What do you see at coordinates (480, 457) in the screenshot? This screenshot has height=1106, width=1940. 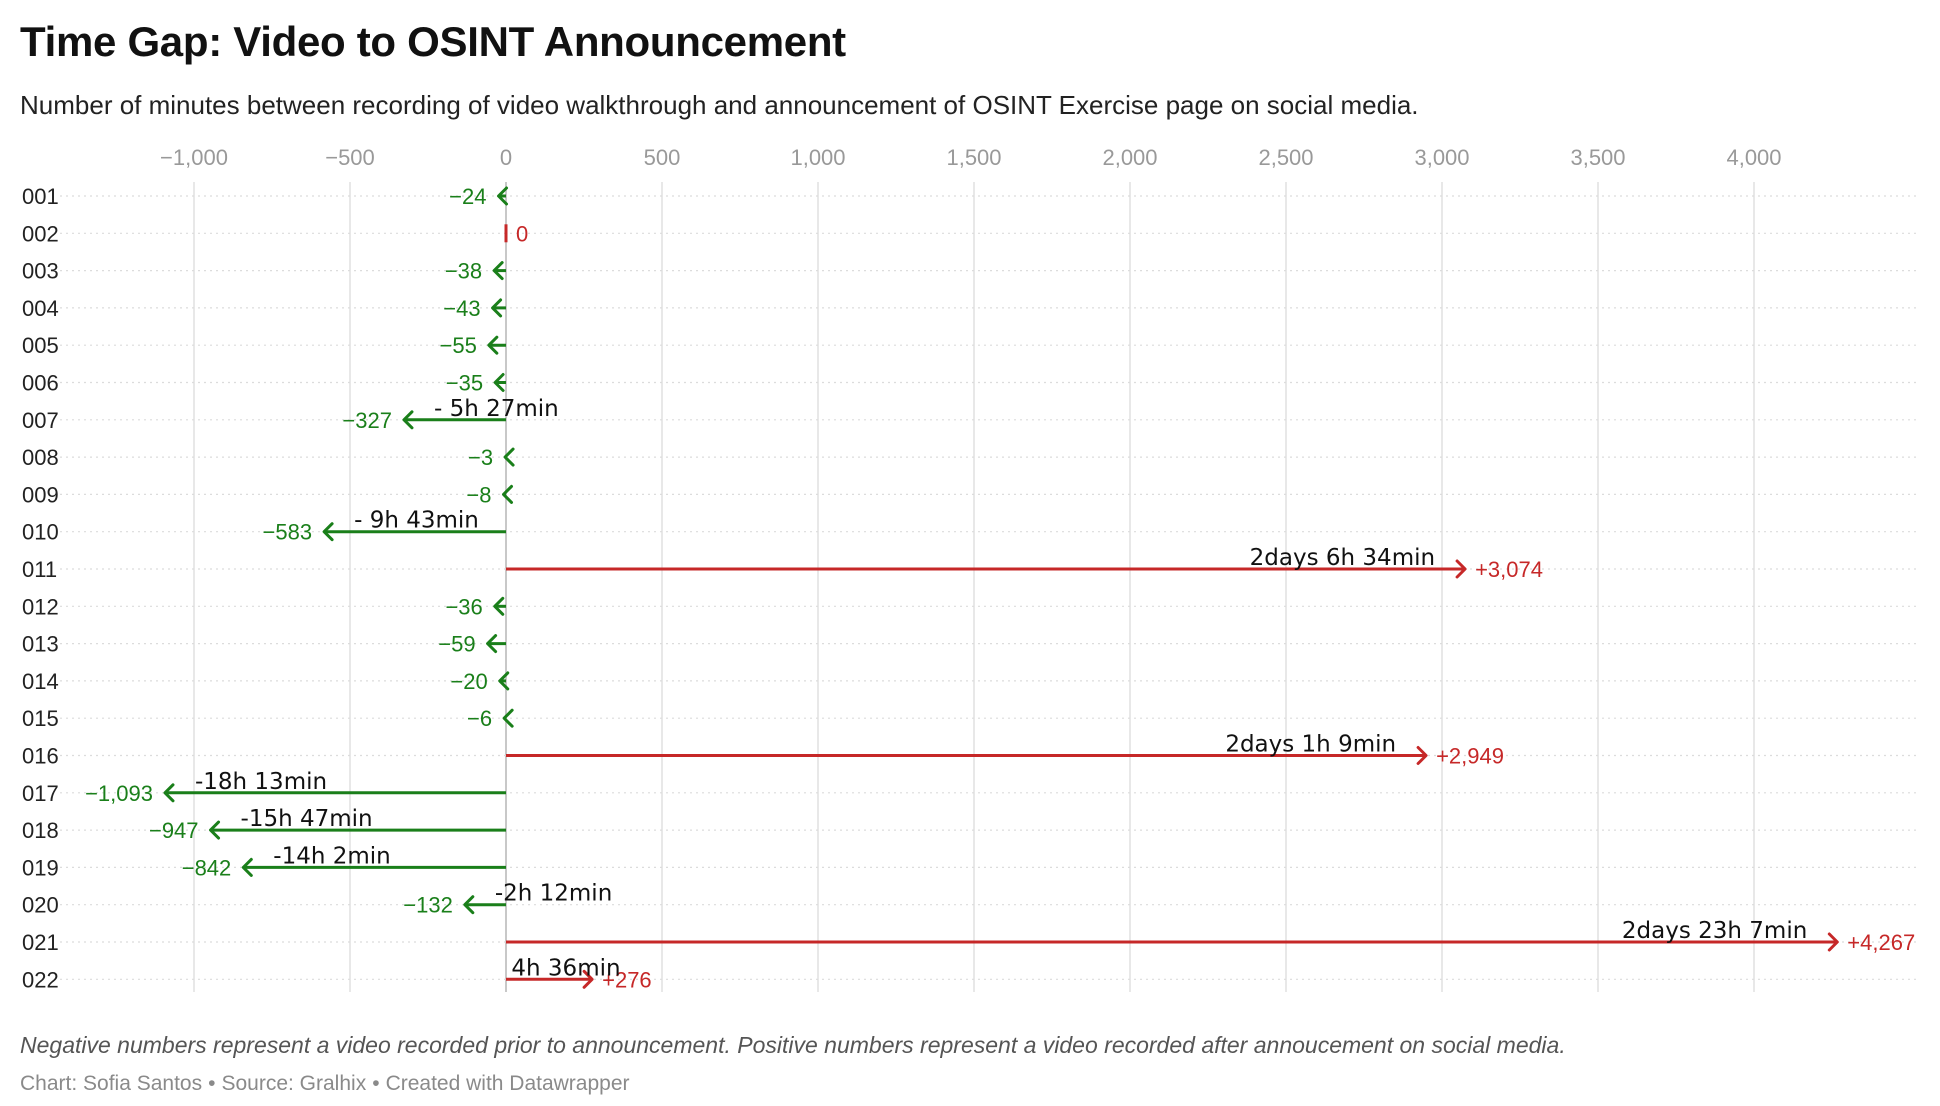 I see `value-label: −3` at bounding box center [480, 457].